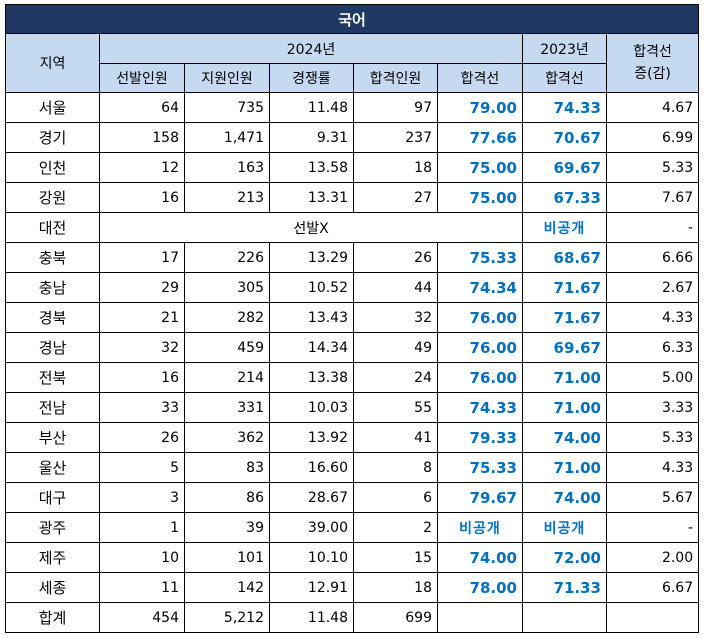 Image resolution: width=704 pixels, height=639 pixels. Describe the element at coordinates (564, 617) in the screenshot. I see `cutoff-2023-cell` at that location.